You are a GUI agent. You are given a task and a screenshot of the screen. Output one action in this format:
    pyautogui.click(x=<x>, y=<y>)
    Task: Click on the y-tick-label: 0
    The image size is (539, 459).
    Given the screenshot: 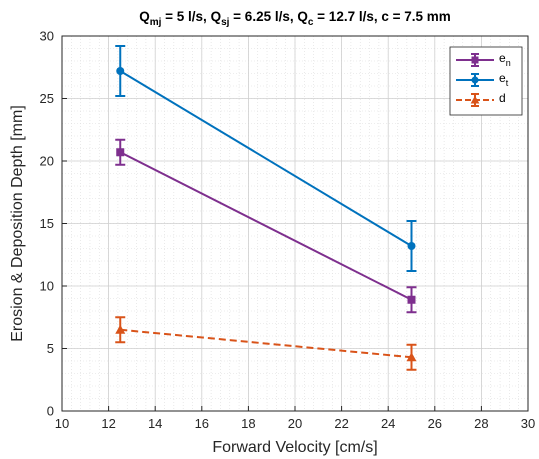 What is the action you would take?
    pyautogui.click(x=50, y=411)
    